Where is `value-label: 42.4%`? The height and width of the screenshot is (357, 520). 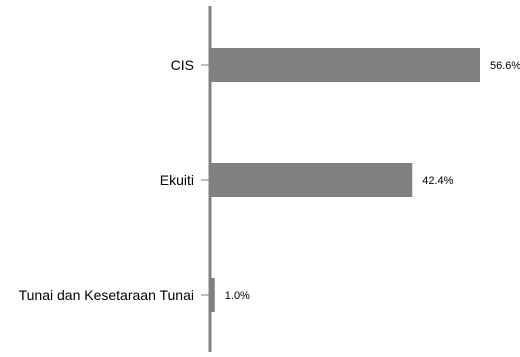
value-label: 42.4% is located at coordinates (437, 181).